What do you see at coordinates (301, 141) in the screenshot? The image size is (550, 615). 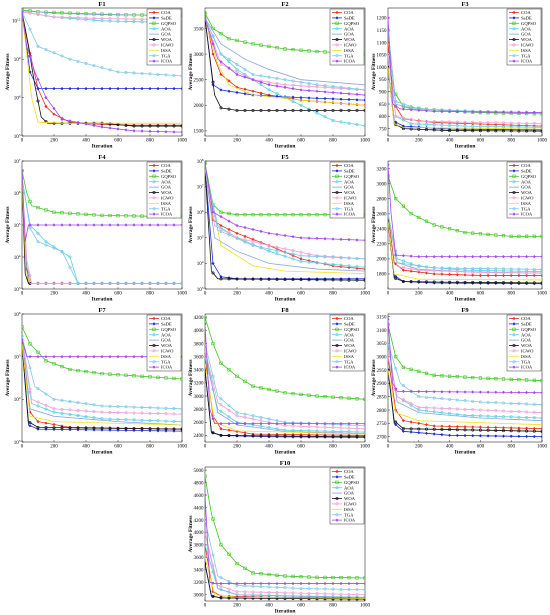 I see `x-tick-label: 600` at bounding box center [301, 141].